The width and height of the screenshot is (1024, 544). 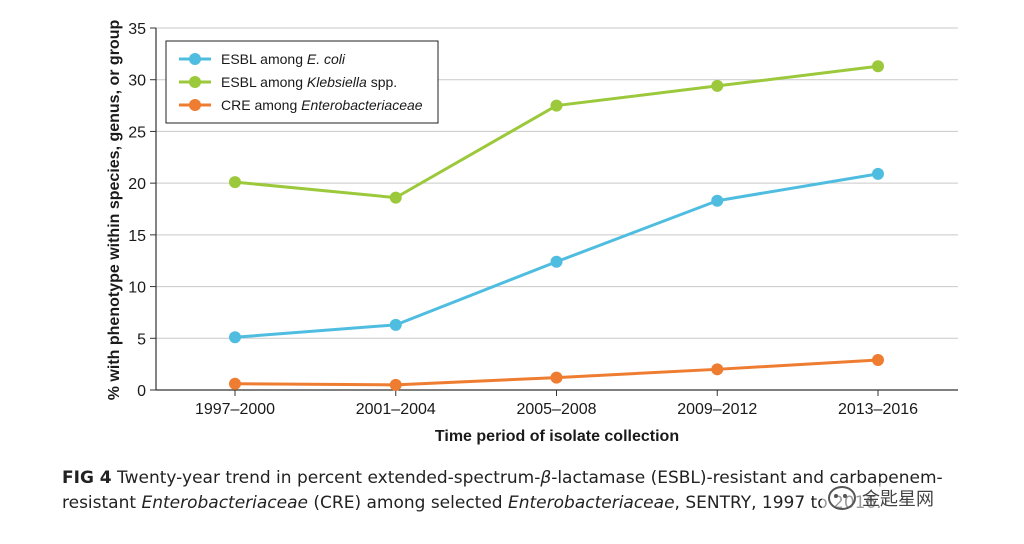 I want to click on caption-italic-1: Enterobacteriaceae, so click(x=224, y=503).